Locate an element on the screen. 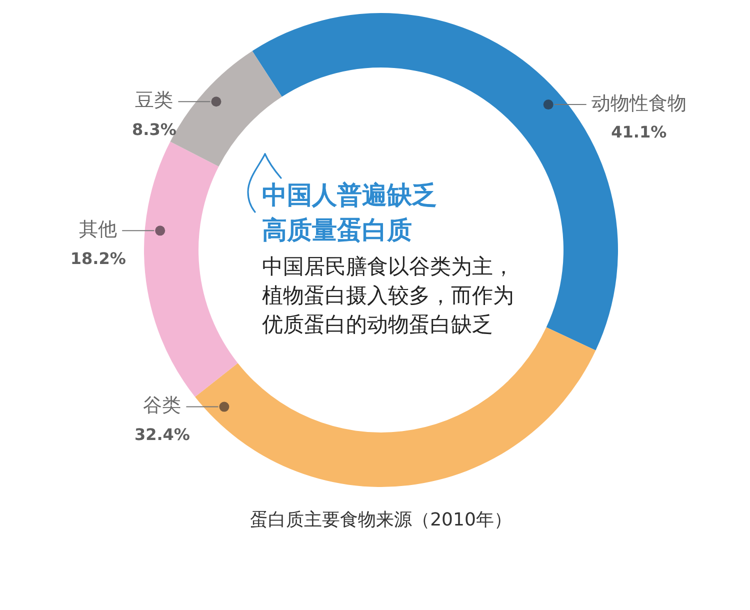 This screenshot has width=750, height=610. slice-label: 豆类 is located at coordinates (154, 101).